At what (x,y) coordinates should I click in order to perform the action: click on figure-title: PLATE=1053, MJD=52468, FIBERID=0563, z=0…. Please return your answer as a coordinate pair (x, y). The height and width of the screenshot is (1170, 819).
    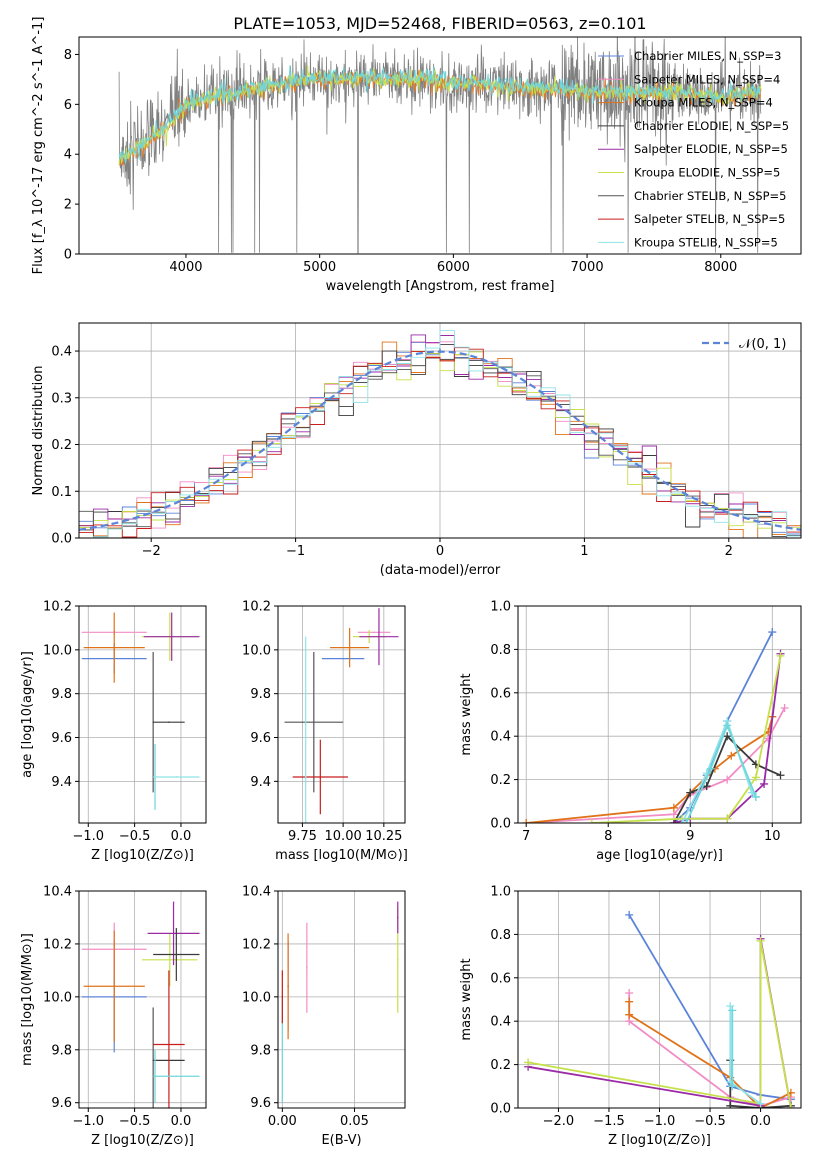
    Looking at the image, I should click on (439, 23).